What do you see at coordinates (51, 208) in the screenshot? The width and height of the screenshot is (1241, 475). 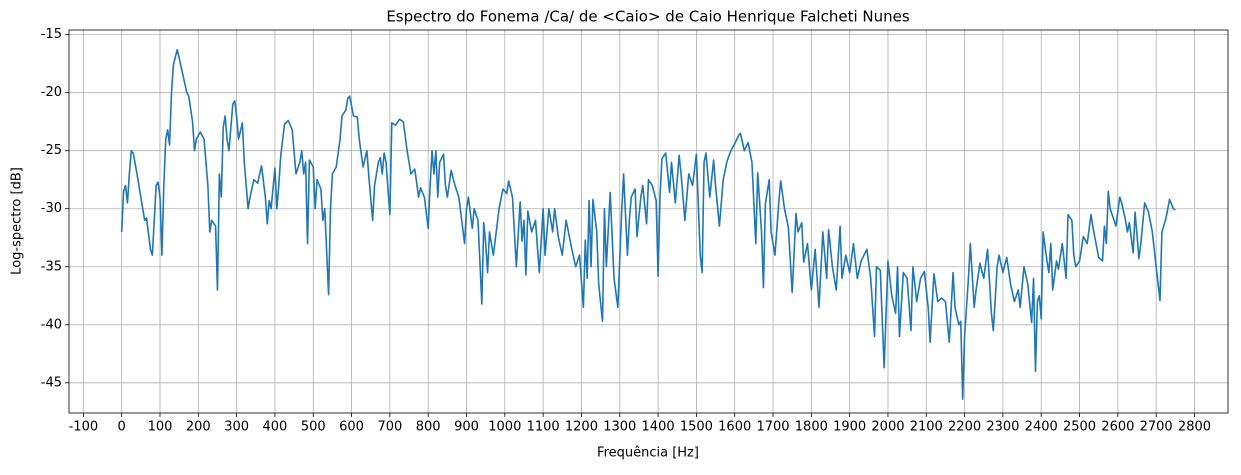 I see `y-tick-label: -30` at bounding box center [51, 208].